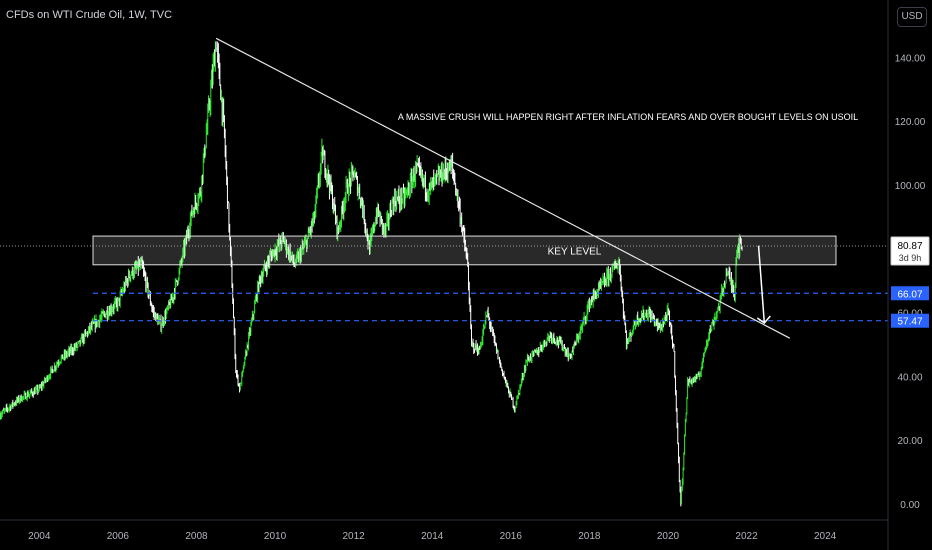 The height and width of the screenshot is (550, 932). Describe the element at coordinates (912, 17) in the screenshot. I see `currency-button: USD` at that location.